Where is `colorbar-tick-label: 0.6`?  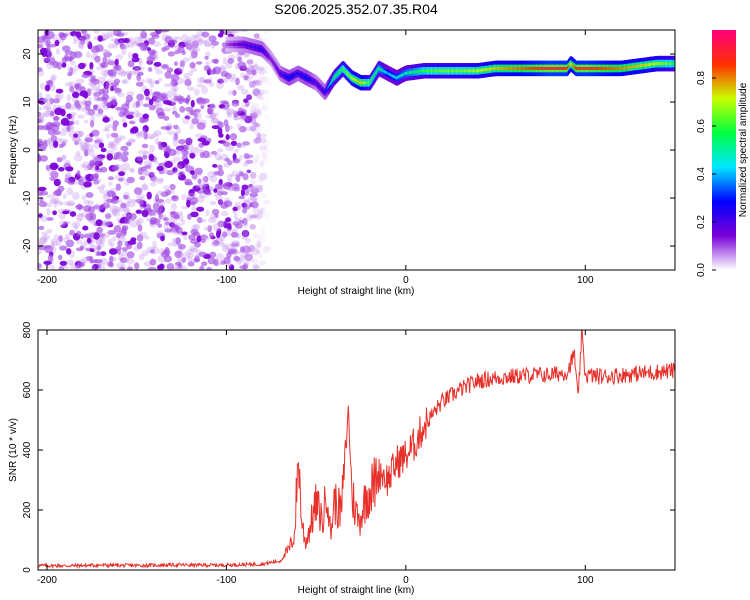
colorbar-tick-label: 0.6 is located at coordinates (701, 126).